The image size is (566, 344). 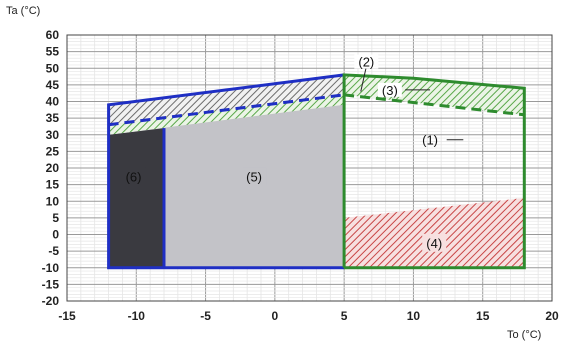 What do you see at coordinates (67, 316) in the screenshot?
I see `x-tick-label: -15` at bounding box center [67, 316].